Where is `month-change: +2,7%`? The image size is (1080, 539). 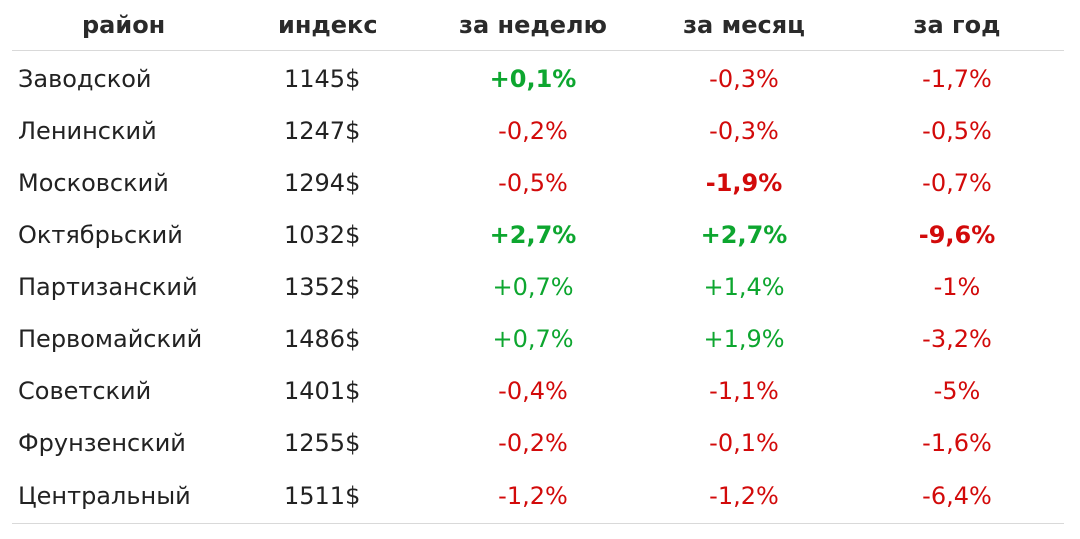
month-change: +2,7% is located at coordinates (744, 235).